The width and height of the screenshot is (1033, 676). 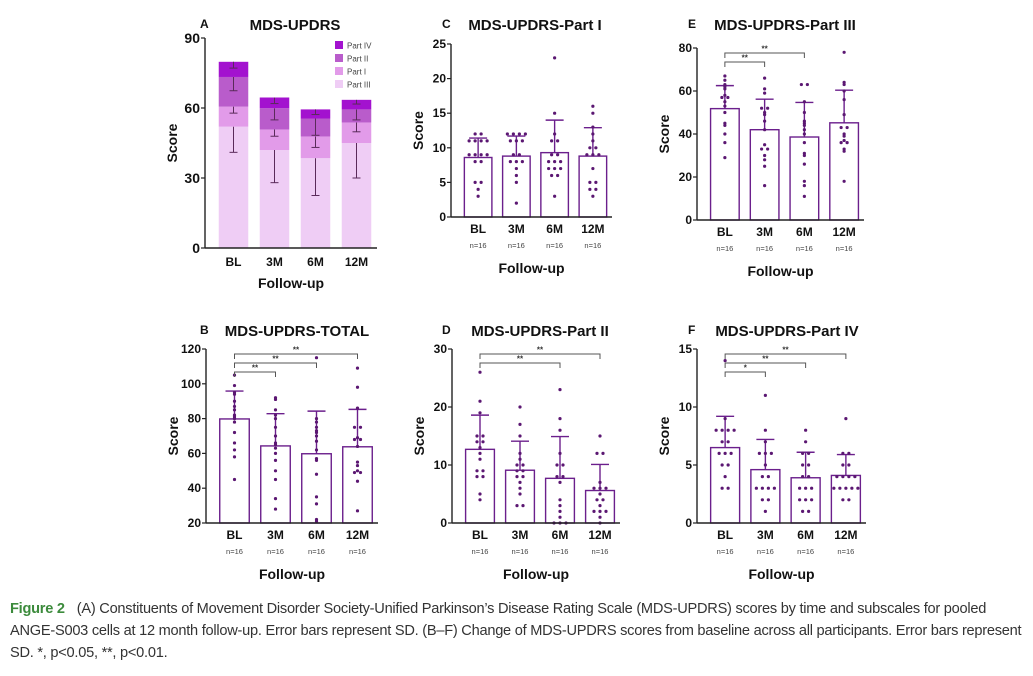 I want to click on y-tick-label: 90, so click(x=192, y=38).